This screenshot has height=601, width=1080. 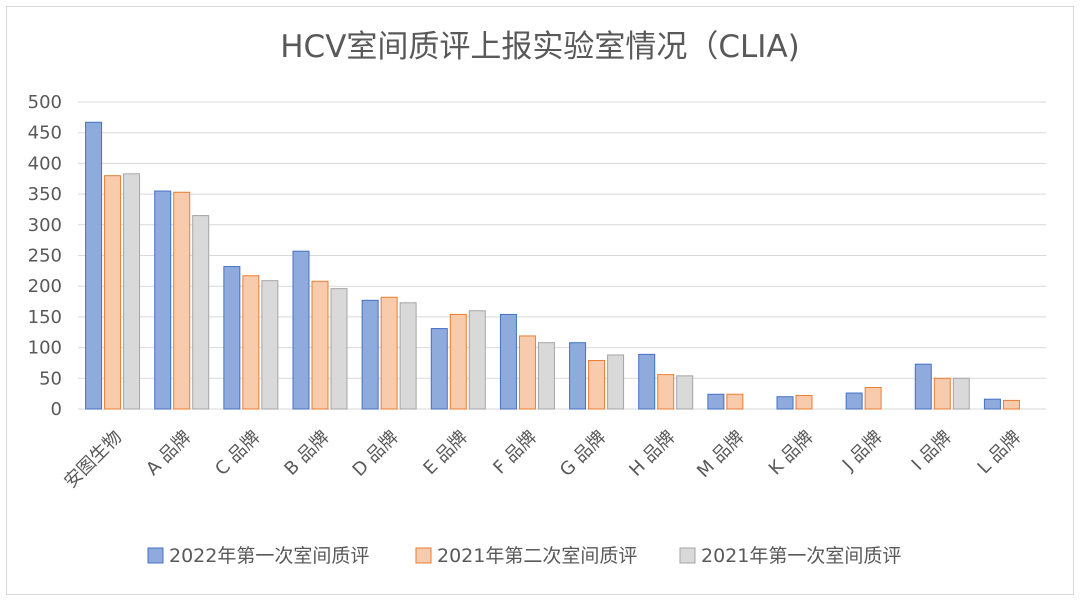 What do you see at coordinates (237, 453) in the screenshot?
I see `x-tick-label: C 品牌` at bounding box center [237, 453].